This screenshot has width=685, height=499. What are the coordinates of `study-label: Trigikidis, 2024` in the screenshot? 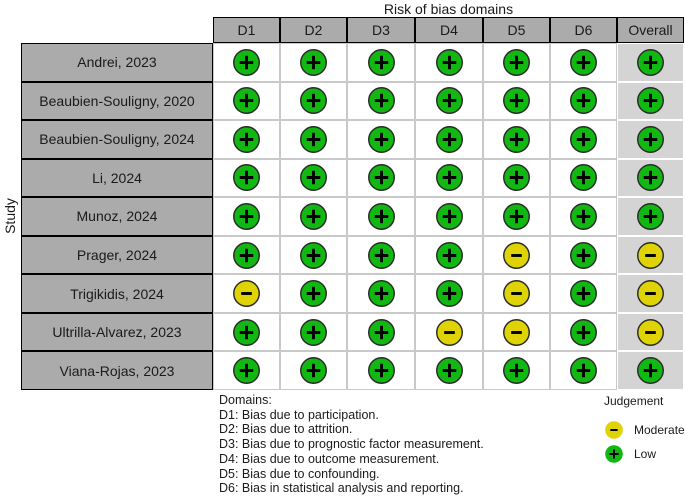 It's located at (117, 293).